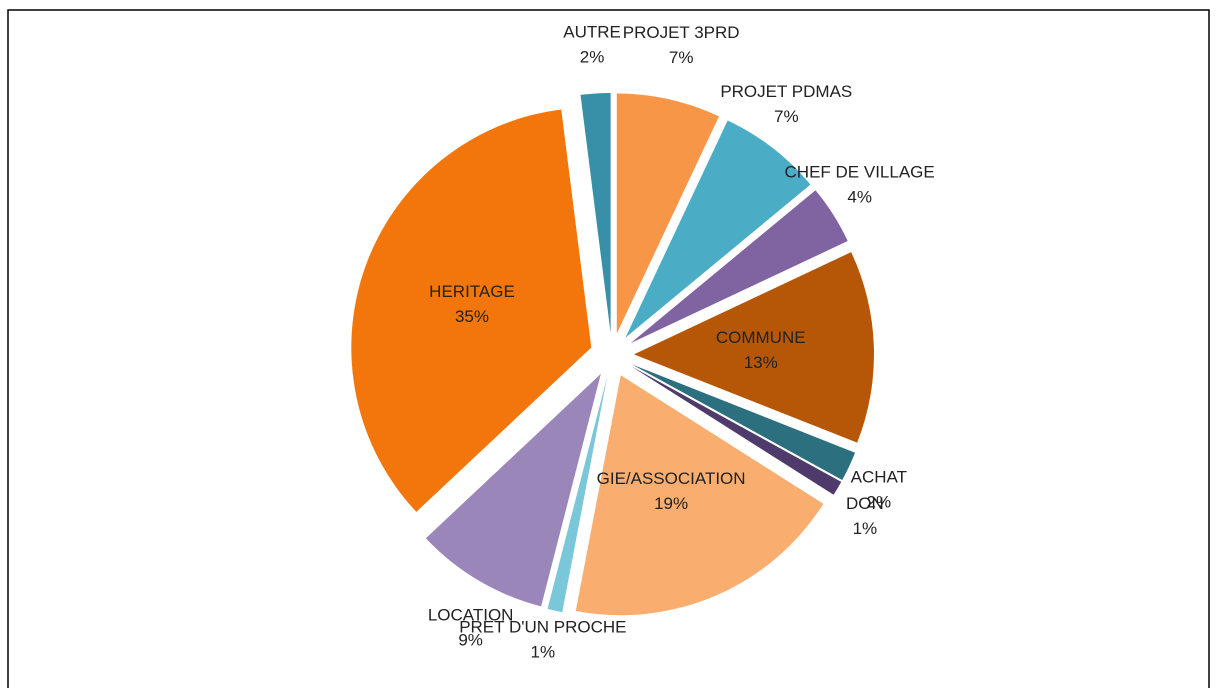 This screenshot has width=1217, height=688. I want to click on slice-label: LOCATION, so click(471, 614).